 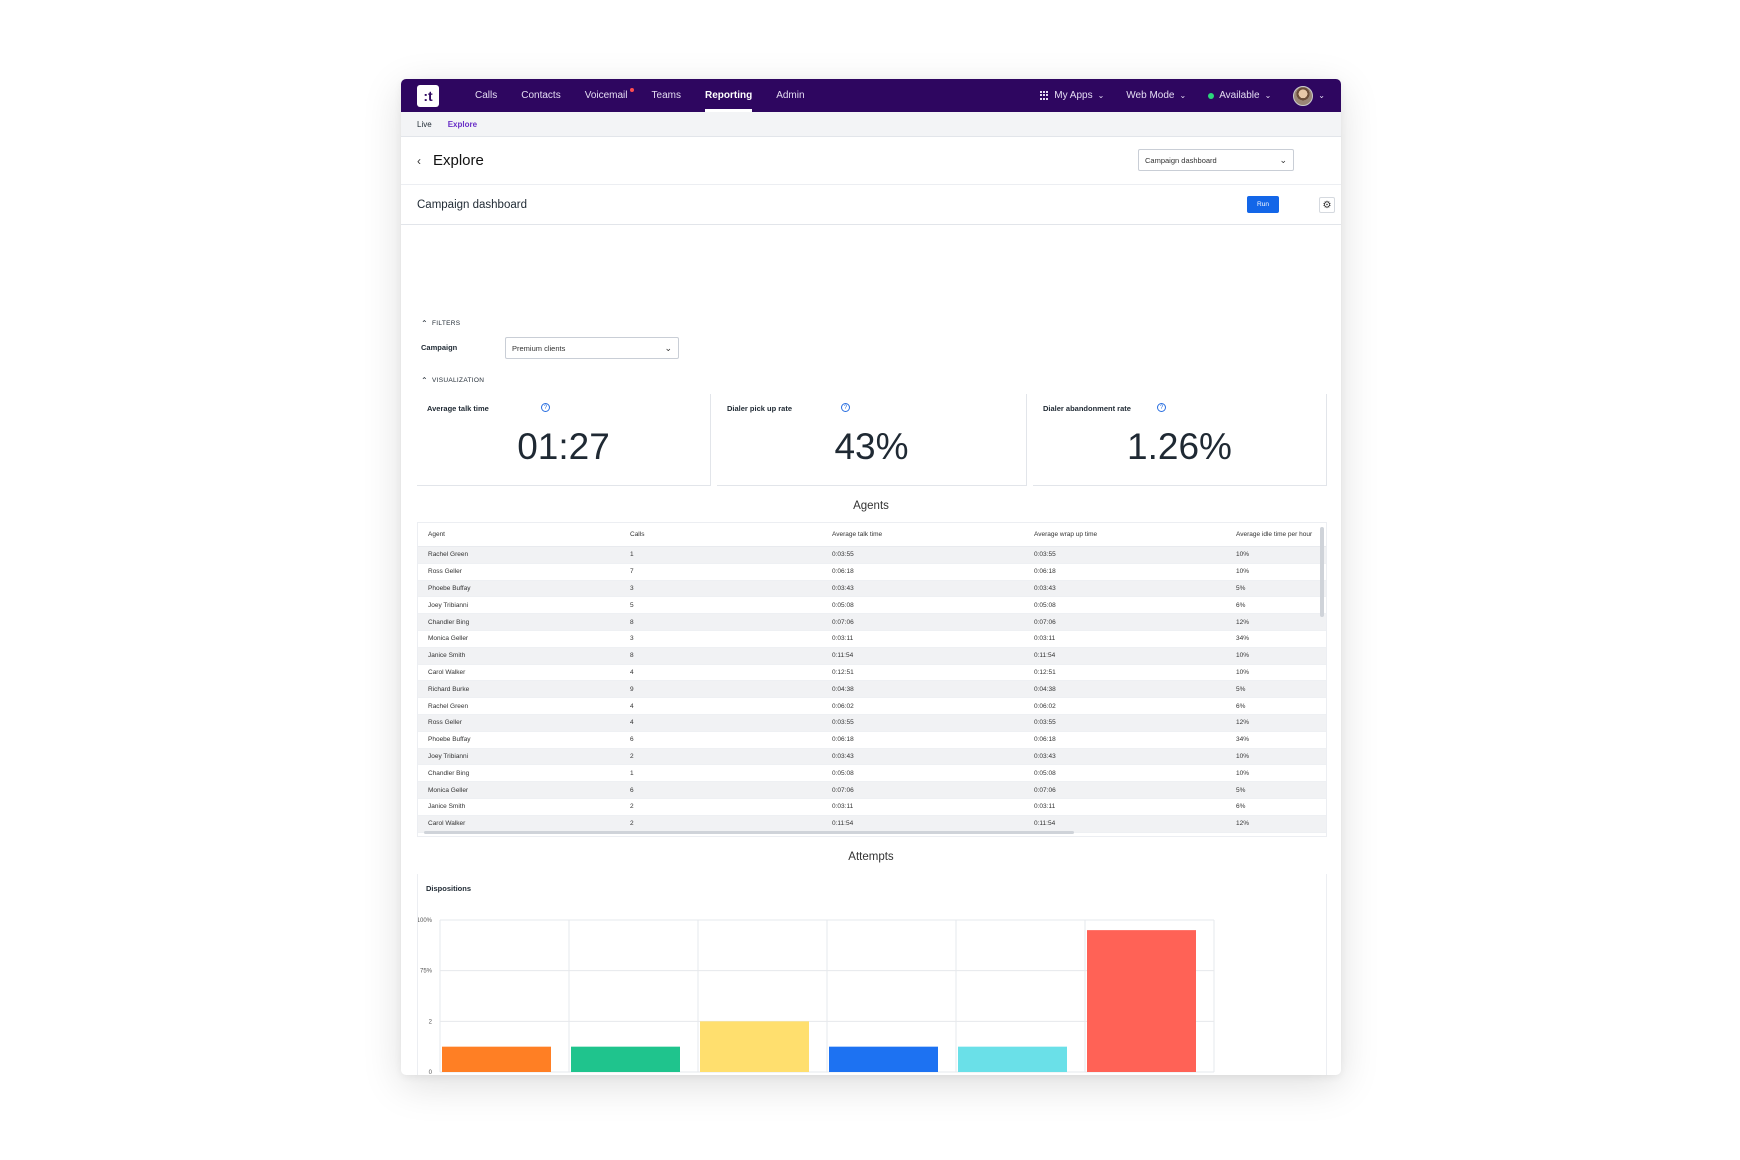 What do you see at coordinates (871, 446) in the screenshot?
I see `kpi-value: 43%` at bounding box center [871, 446].